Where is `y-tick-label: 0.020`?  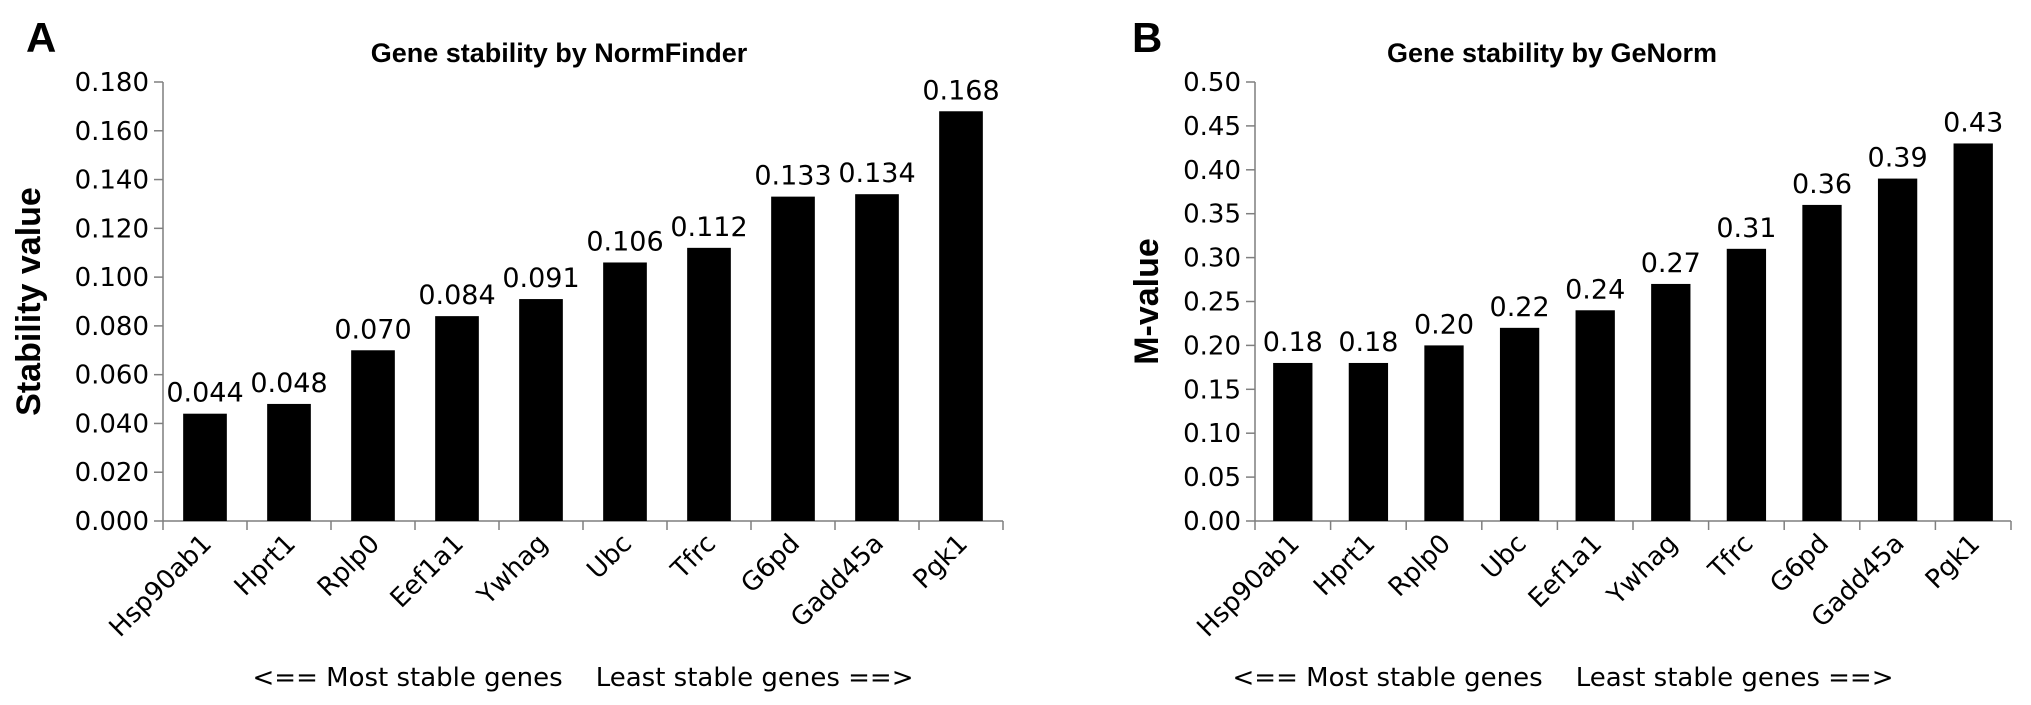
y-tick-label: 0.020 is located at coordinates (112, 473).